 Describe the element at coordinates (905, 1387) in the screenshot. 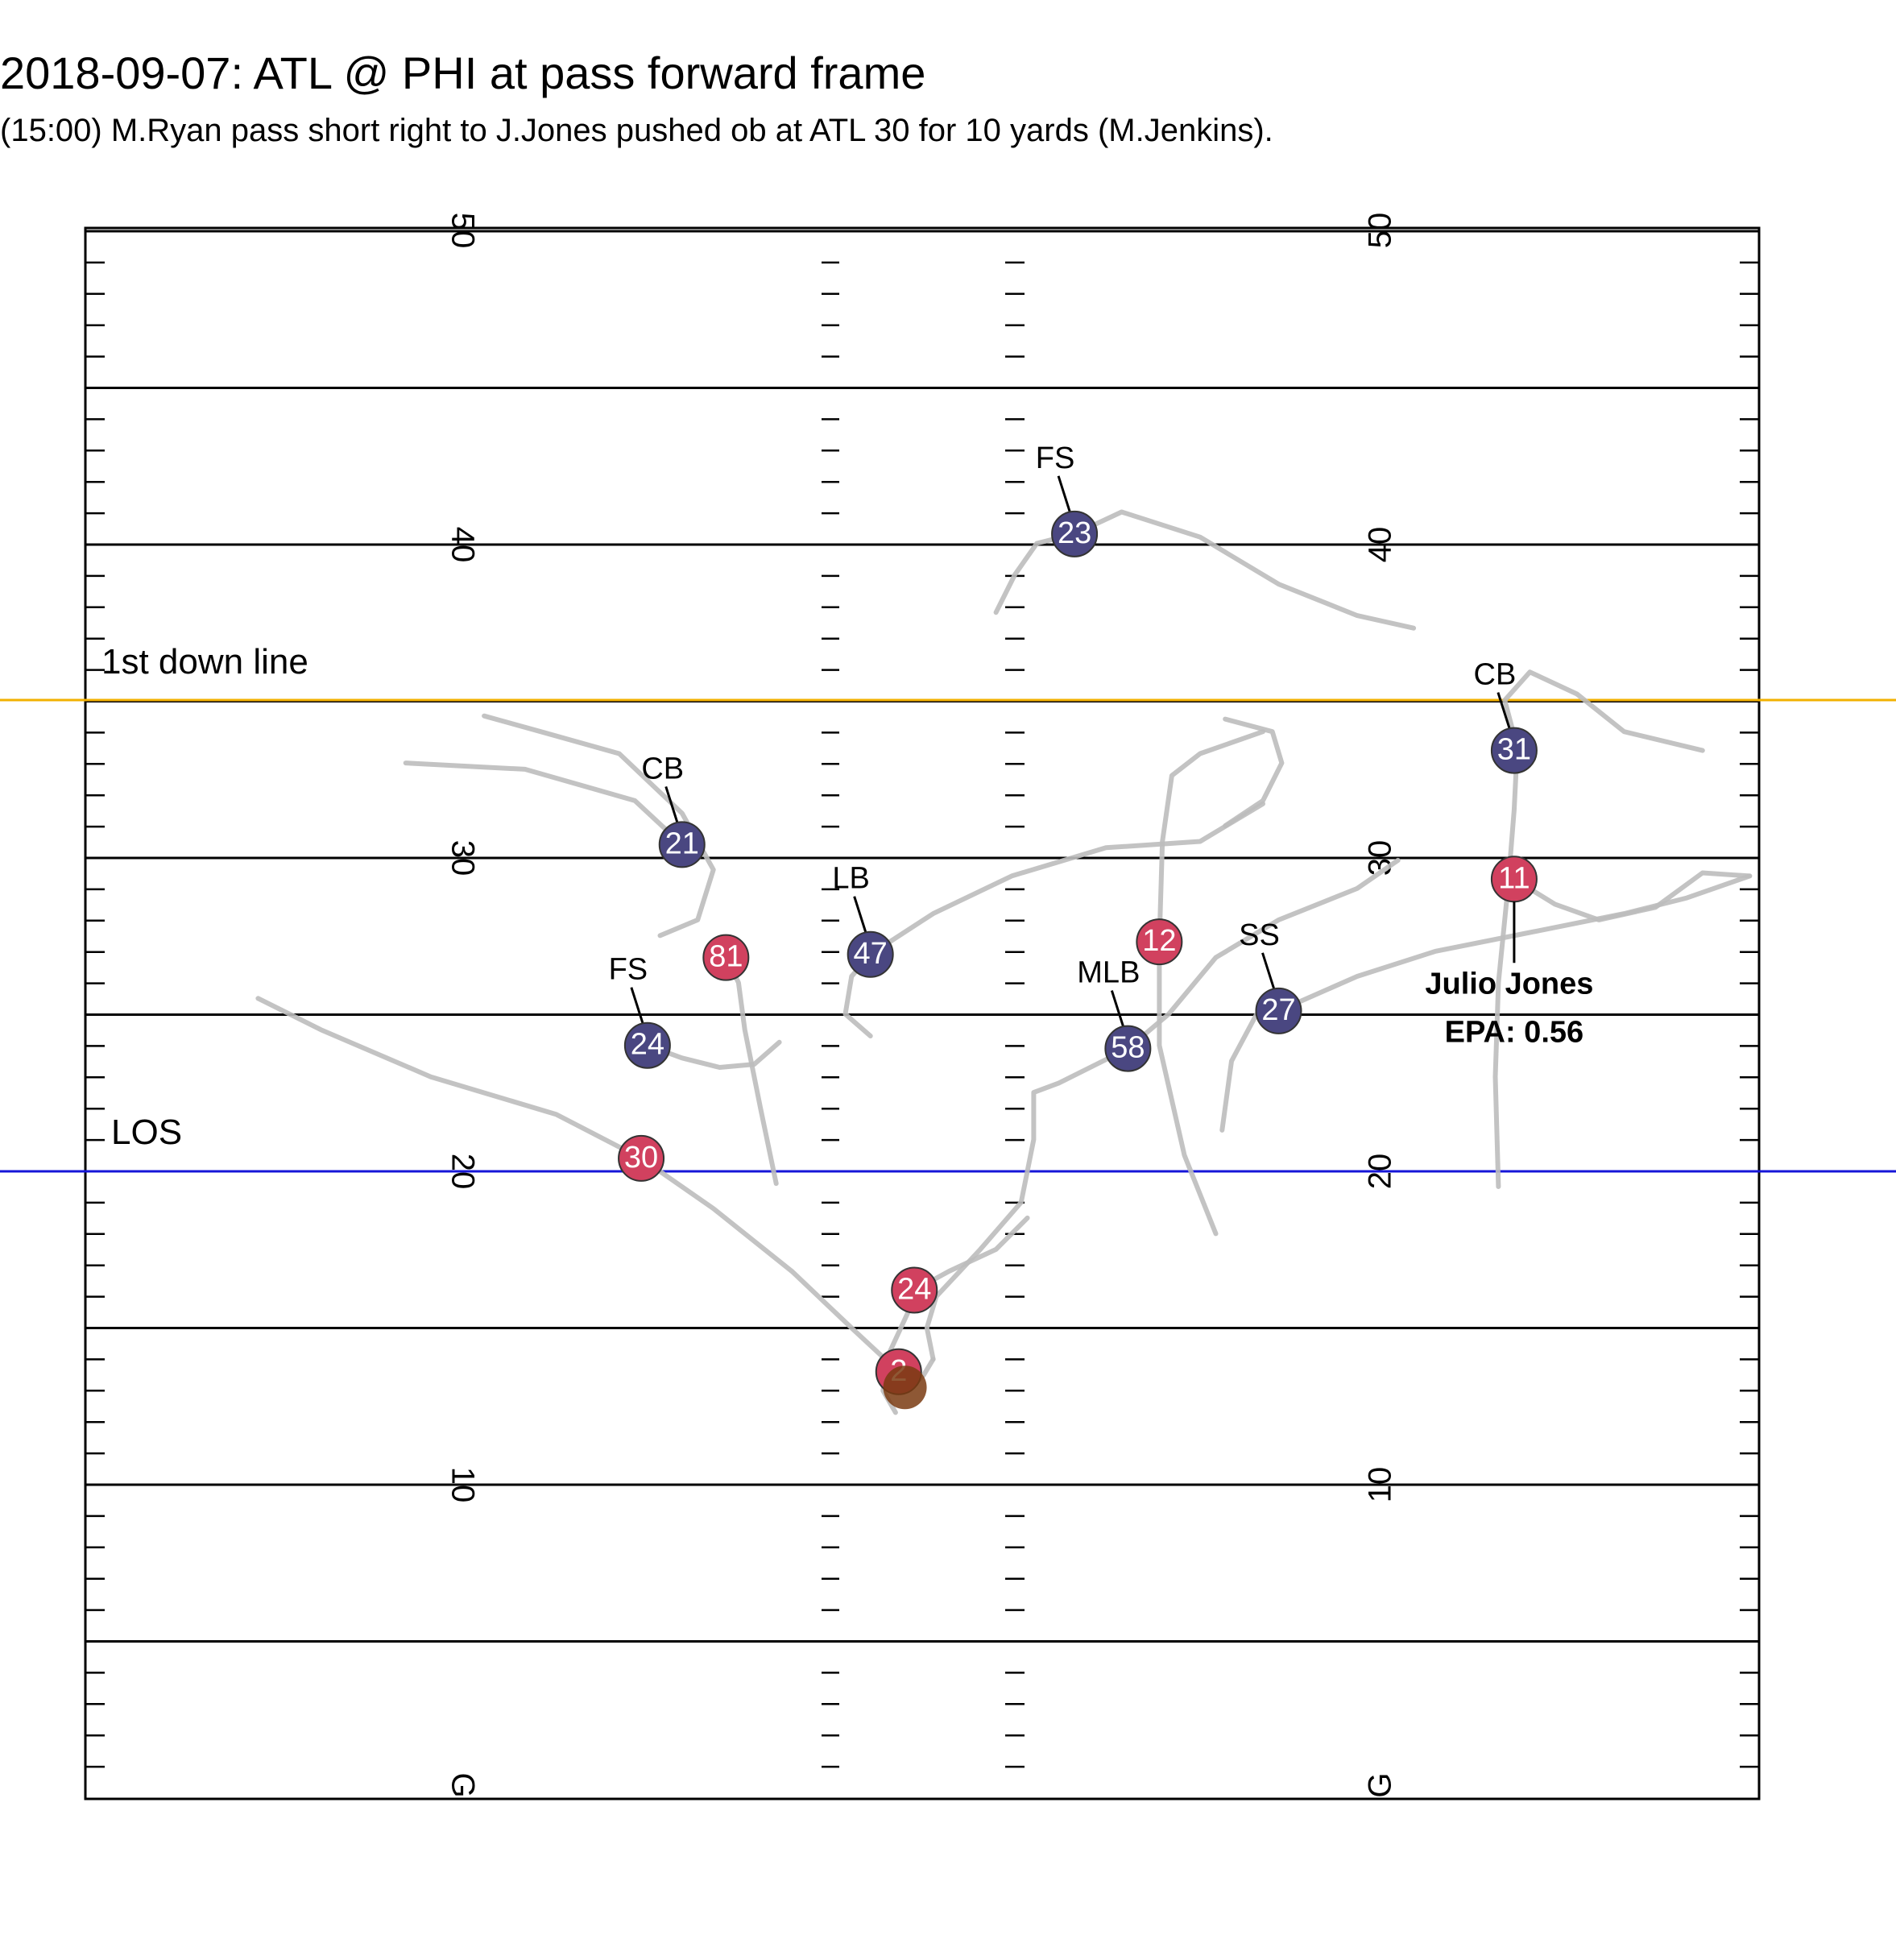

I see `football` at that location.